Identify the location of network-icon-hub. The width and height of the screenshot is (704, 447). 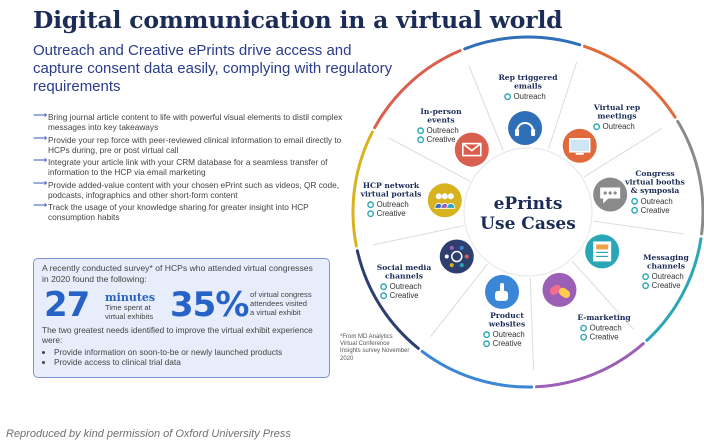
(457, 256).